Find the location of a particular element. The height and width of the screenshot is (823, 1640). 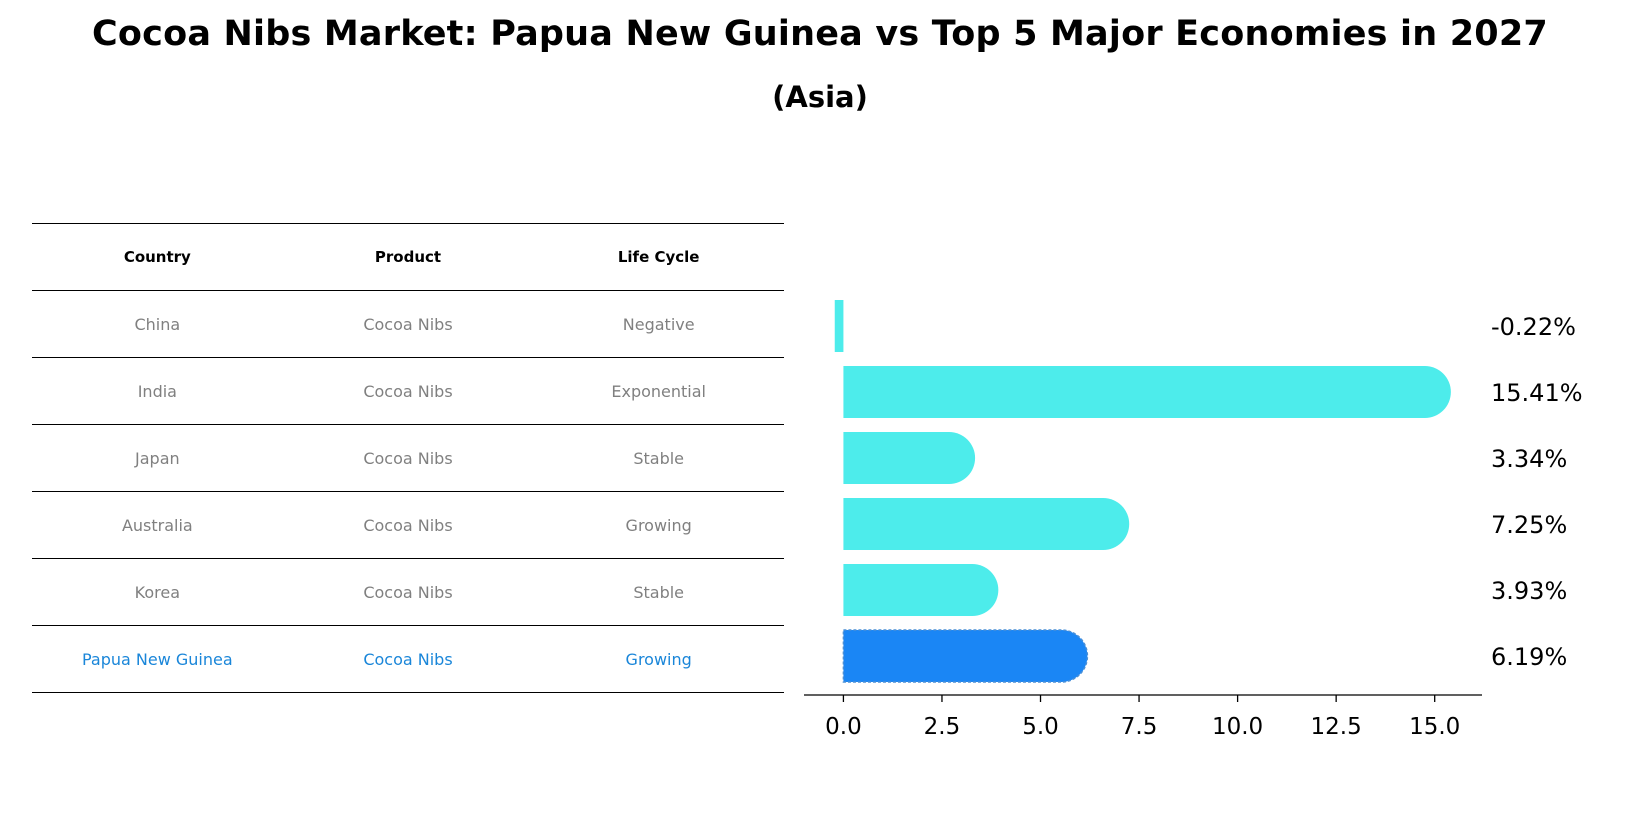

cell-country: Japan is located at coordinates (157, 458).